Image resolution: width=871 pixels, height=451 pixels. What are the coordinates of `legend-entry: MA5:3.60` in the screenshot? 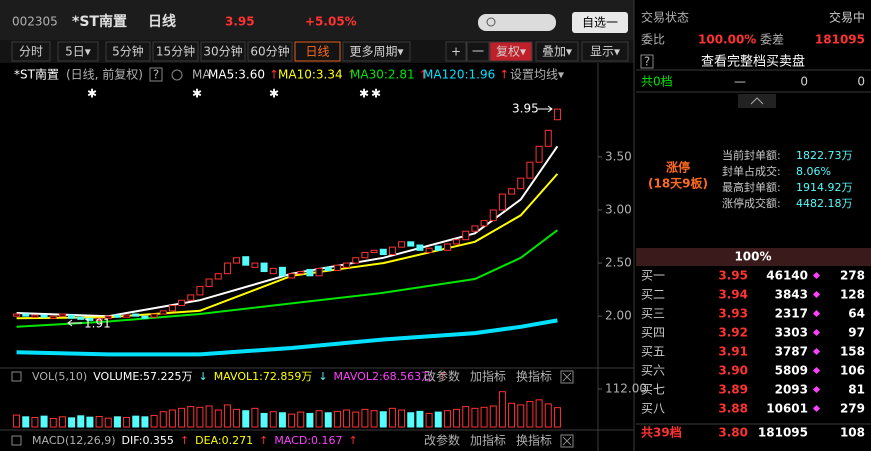 It's located at (236, 75).